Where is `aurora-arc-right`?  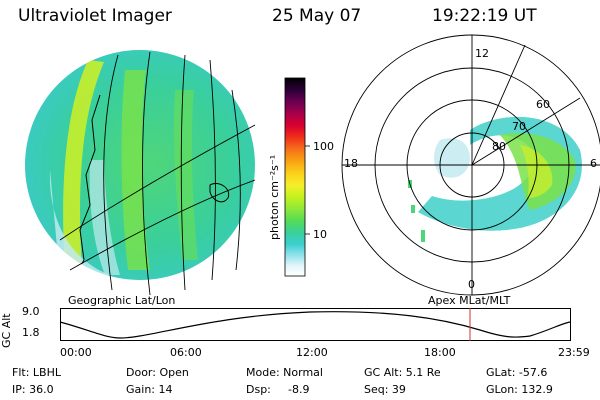 aurora-arc-right is located at coordinates (185, 175).